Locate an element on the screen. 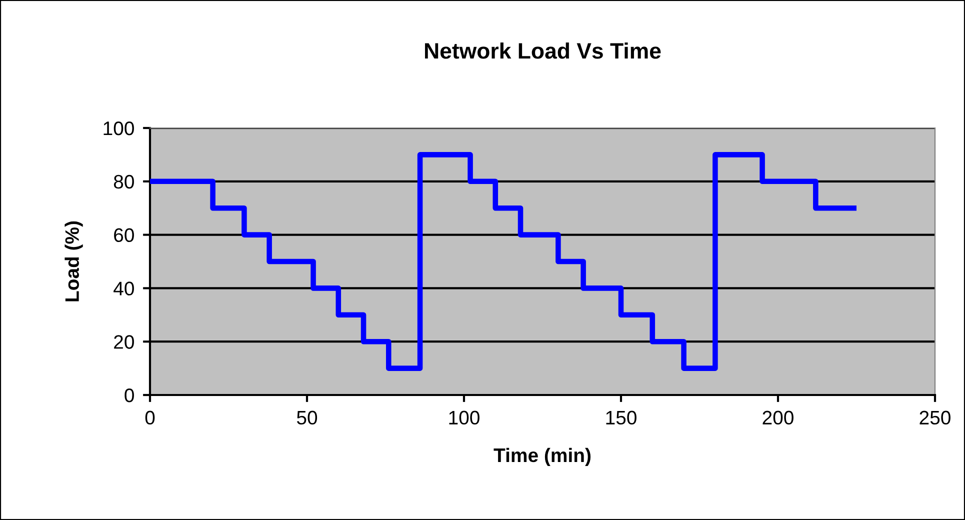 Image resolution: width=965 pixels, height=520 pixels. x-axis-title: Time (min) is located at coordinates (542, 457).